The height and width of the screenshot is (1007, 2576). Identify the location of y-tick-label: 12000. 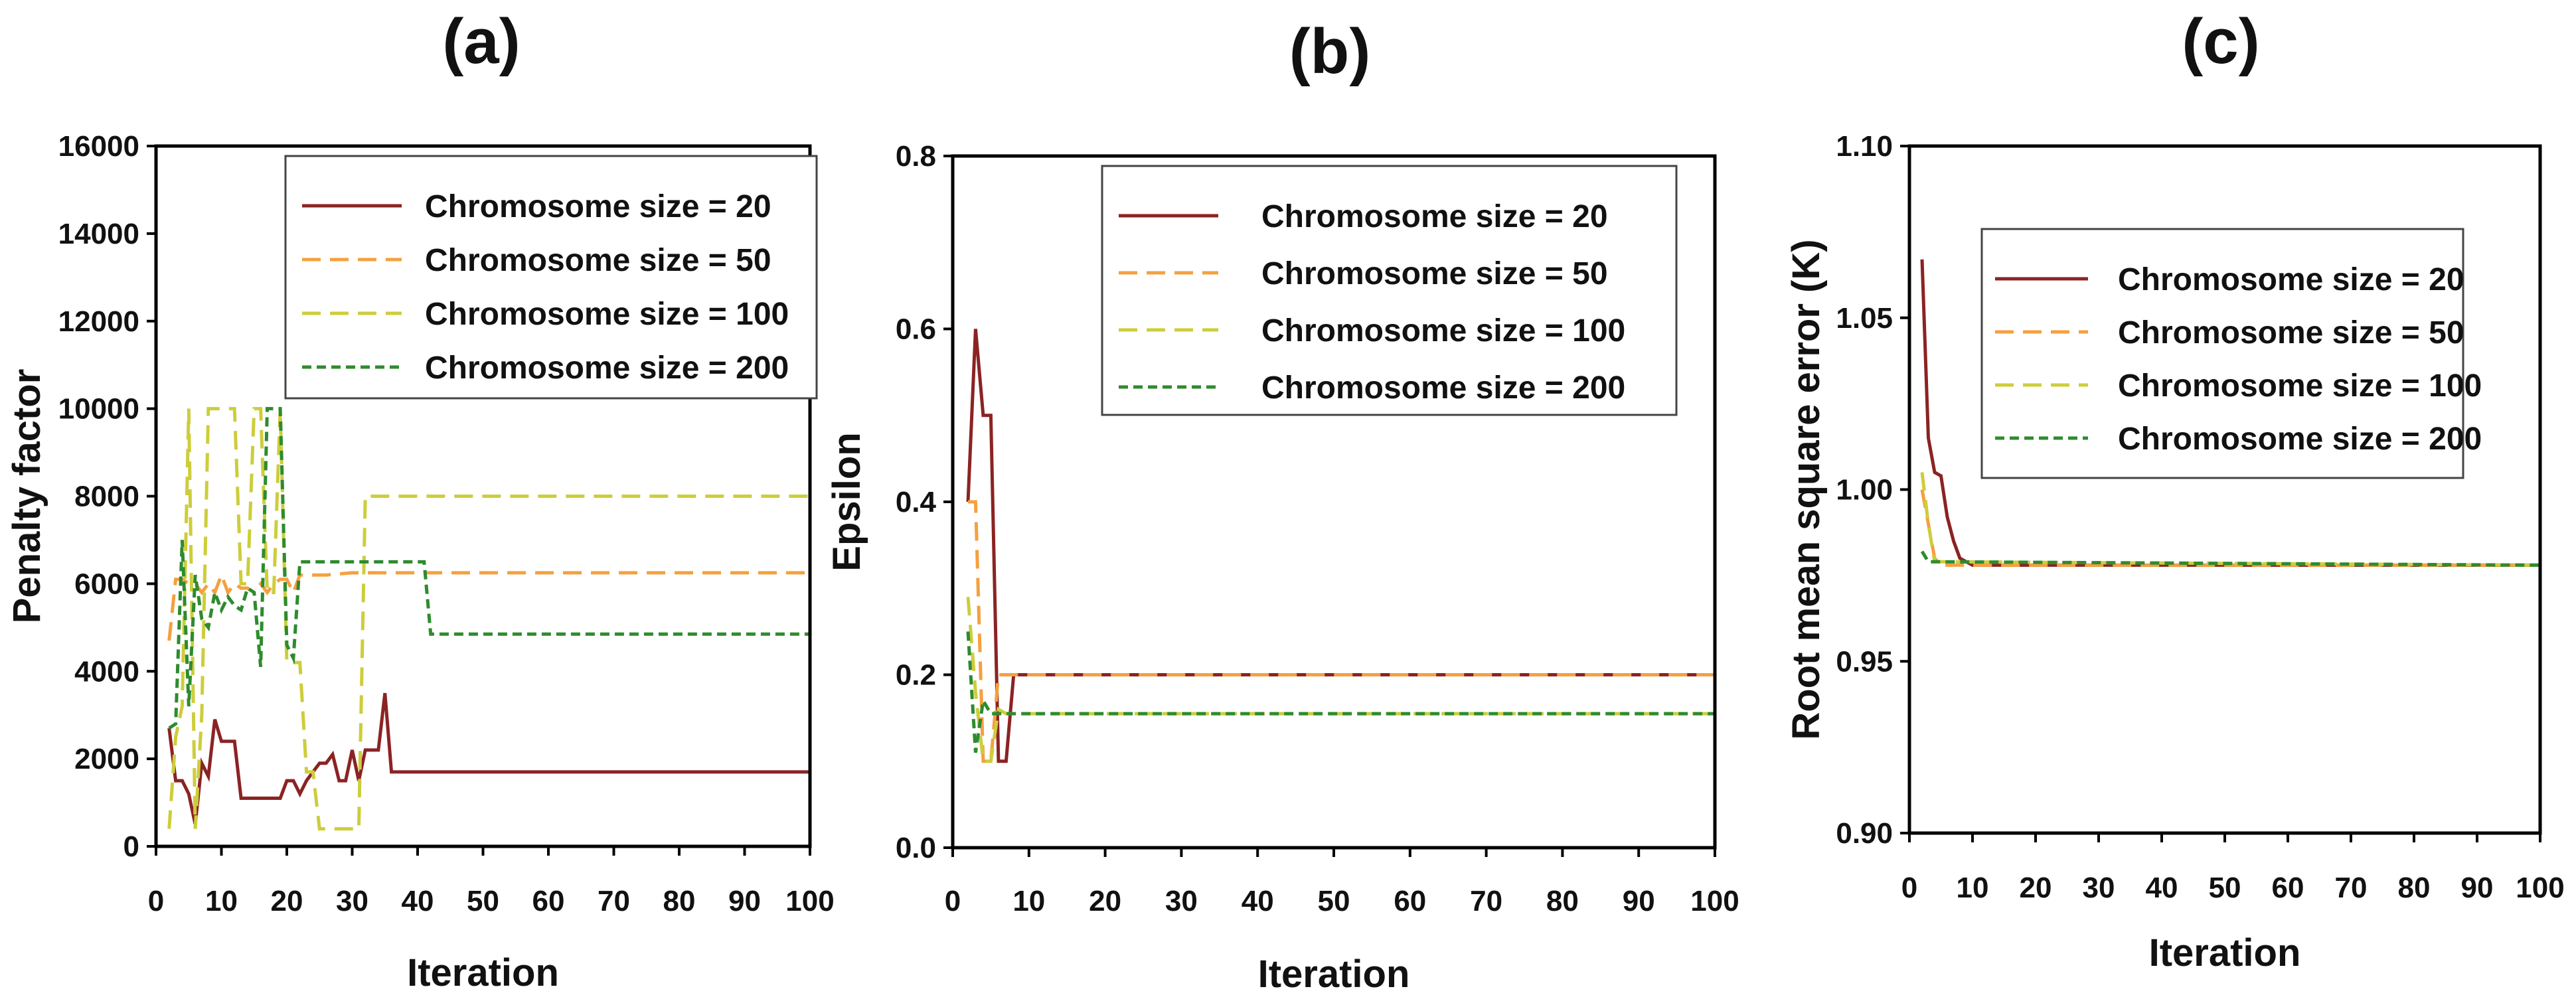
(98, 321).